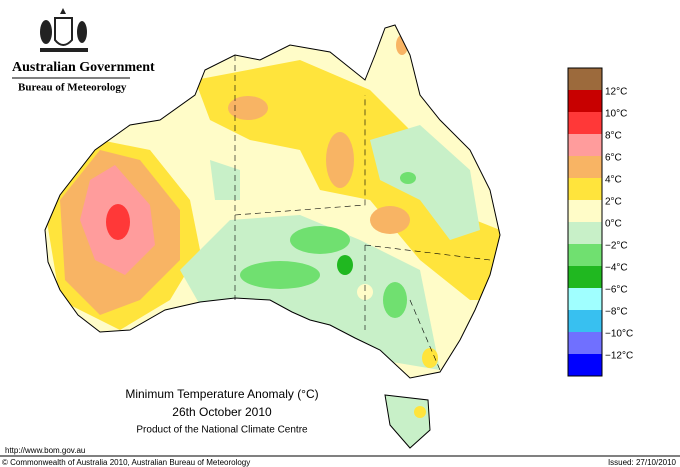  Describe the element at coordinates (613, 224) in the screenshot. I see `legend-label: 0°C` at that location.